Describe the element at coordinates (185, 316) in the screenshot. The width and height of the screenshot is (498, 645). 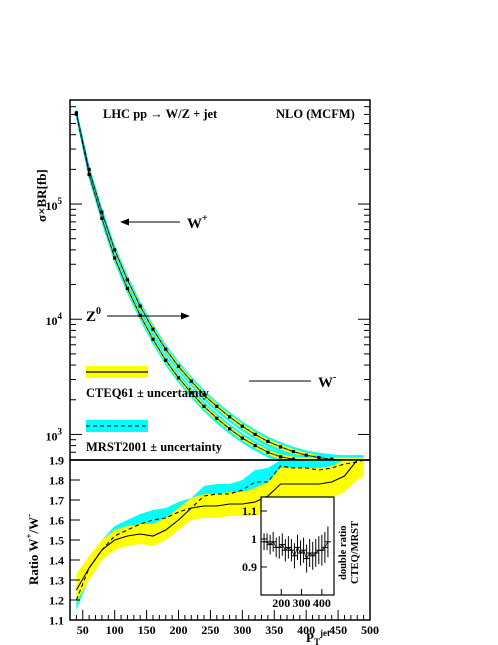
I see `arrow-z0-head` at that location.